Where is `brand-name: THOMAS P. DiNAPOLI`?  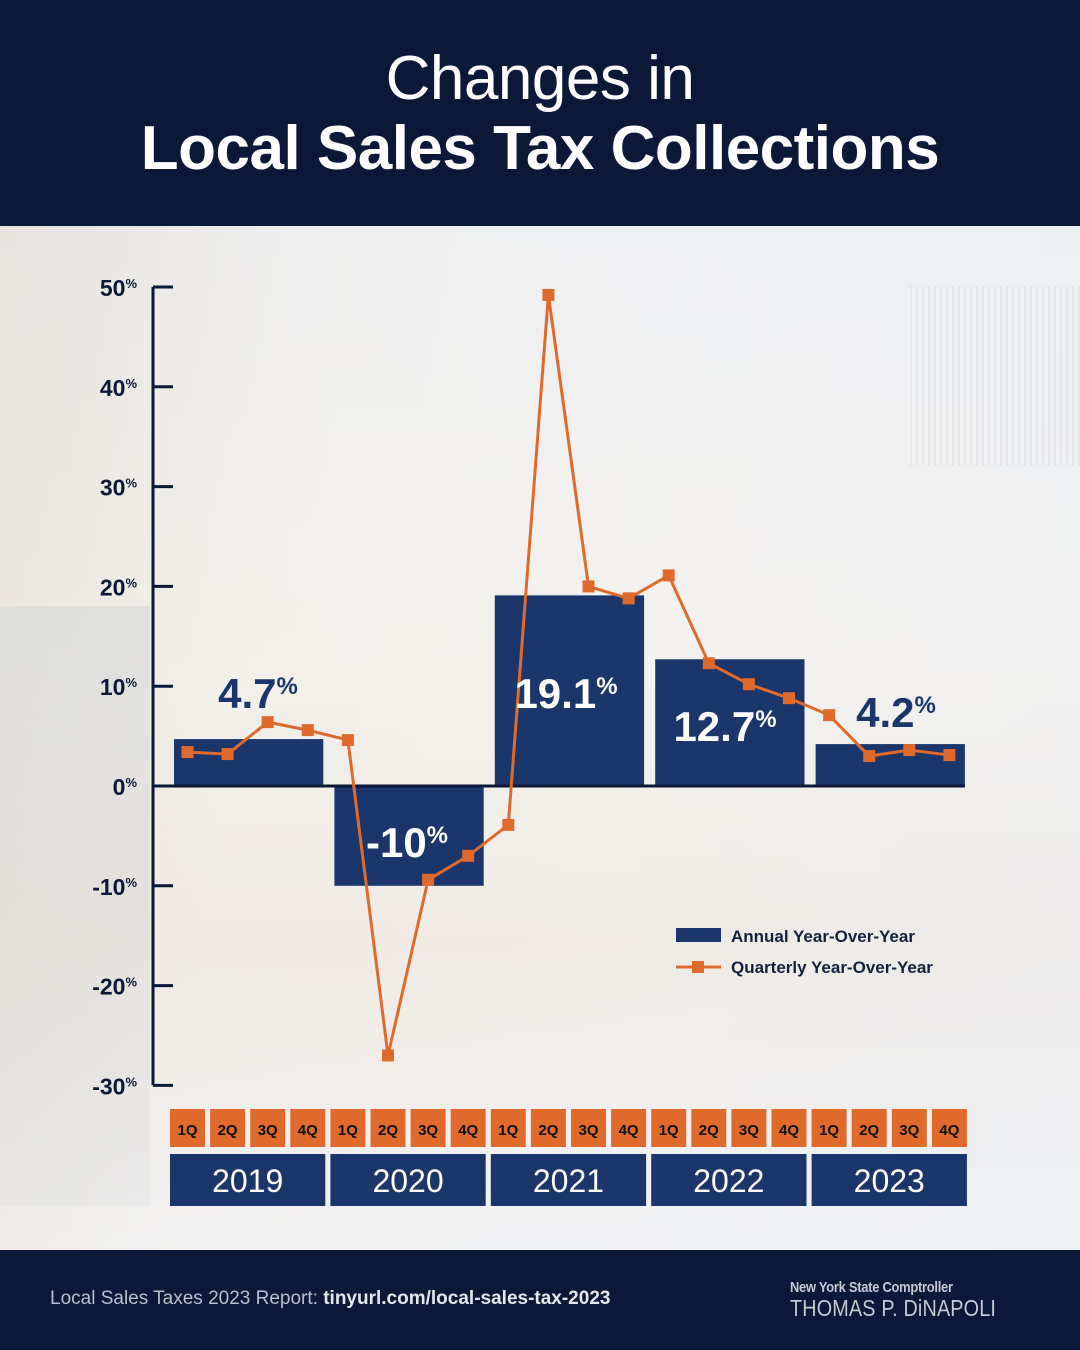
brand-name: THOMAS P. DiNAPOLI is located at coordinates (893, 1308).